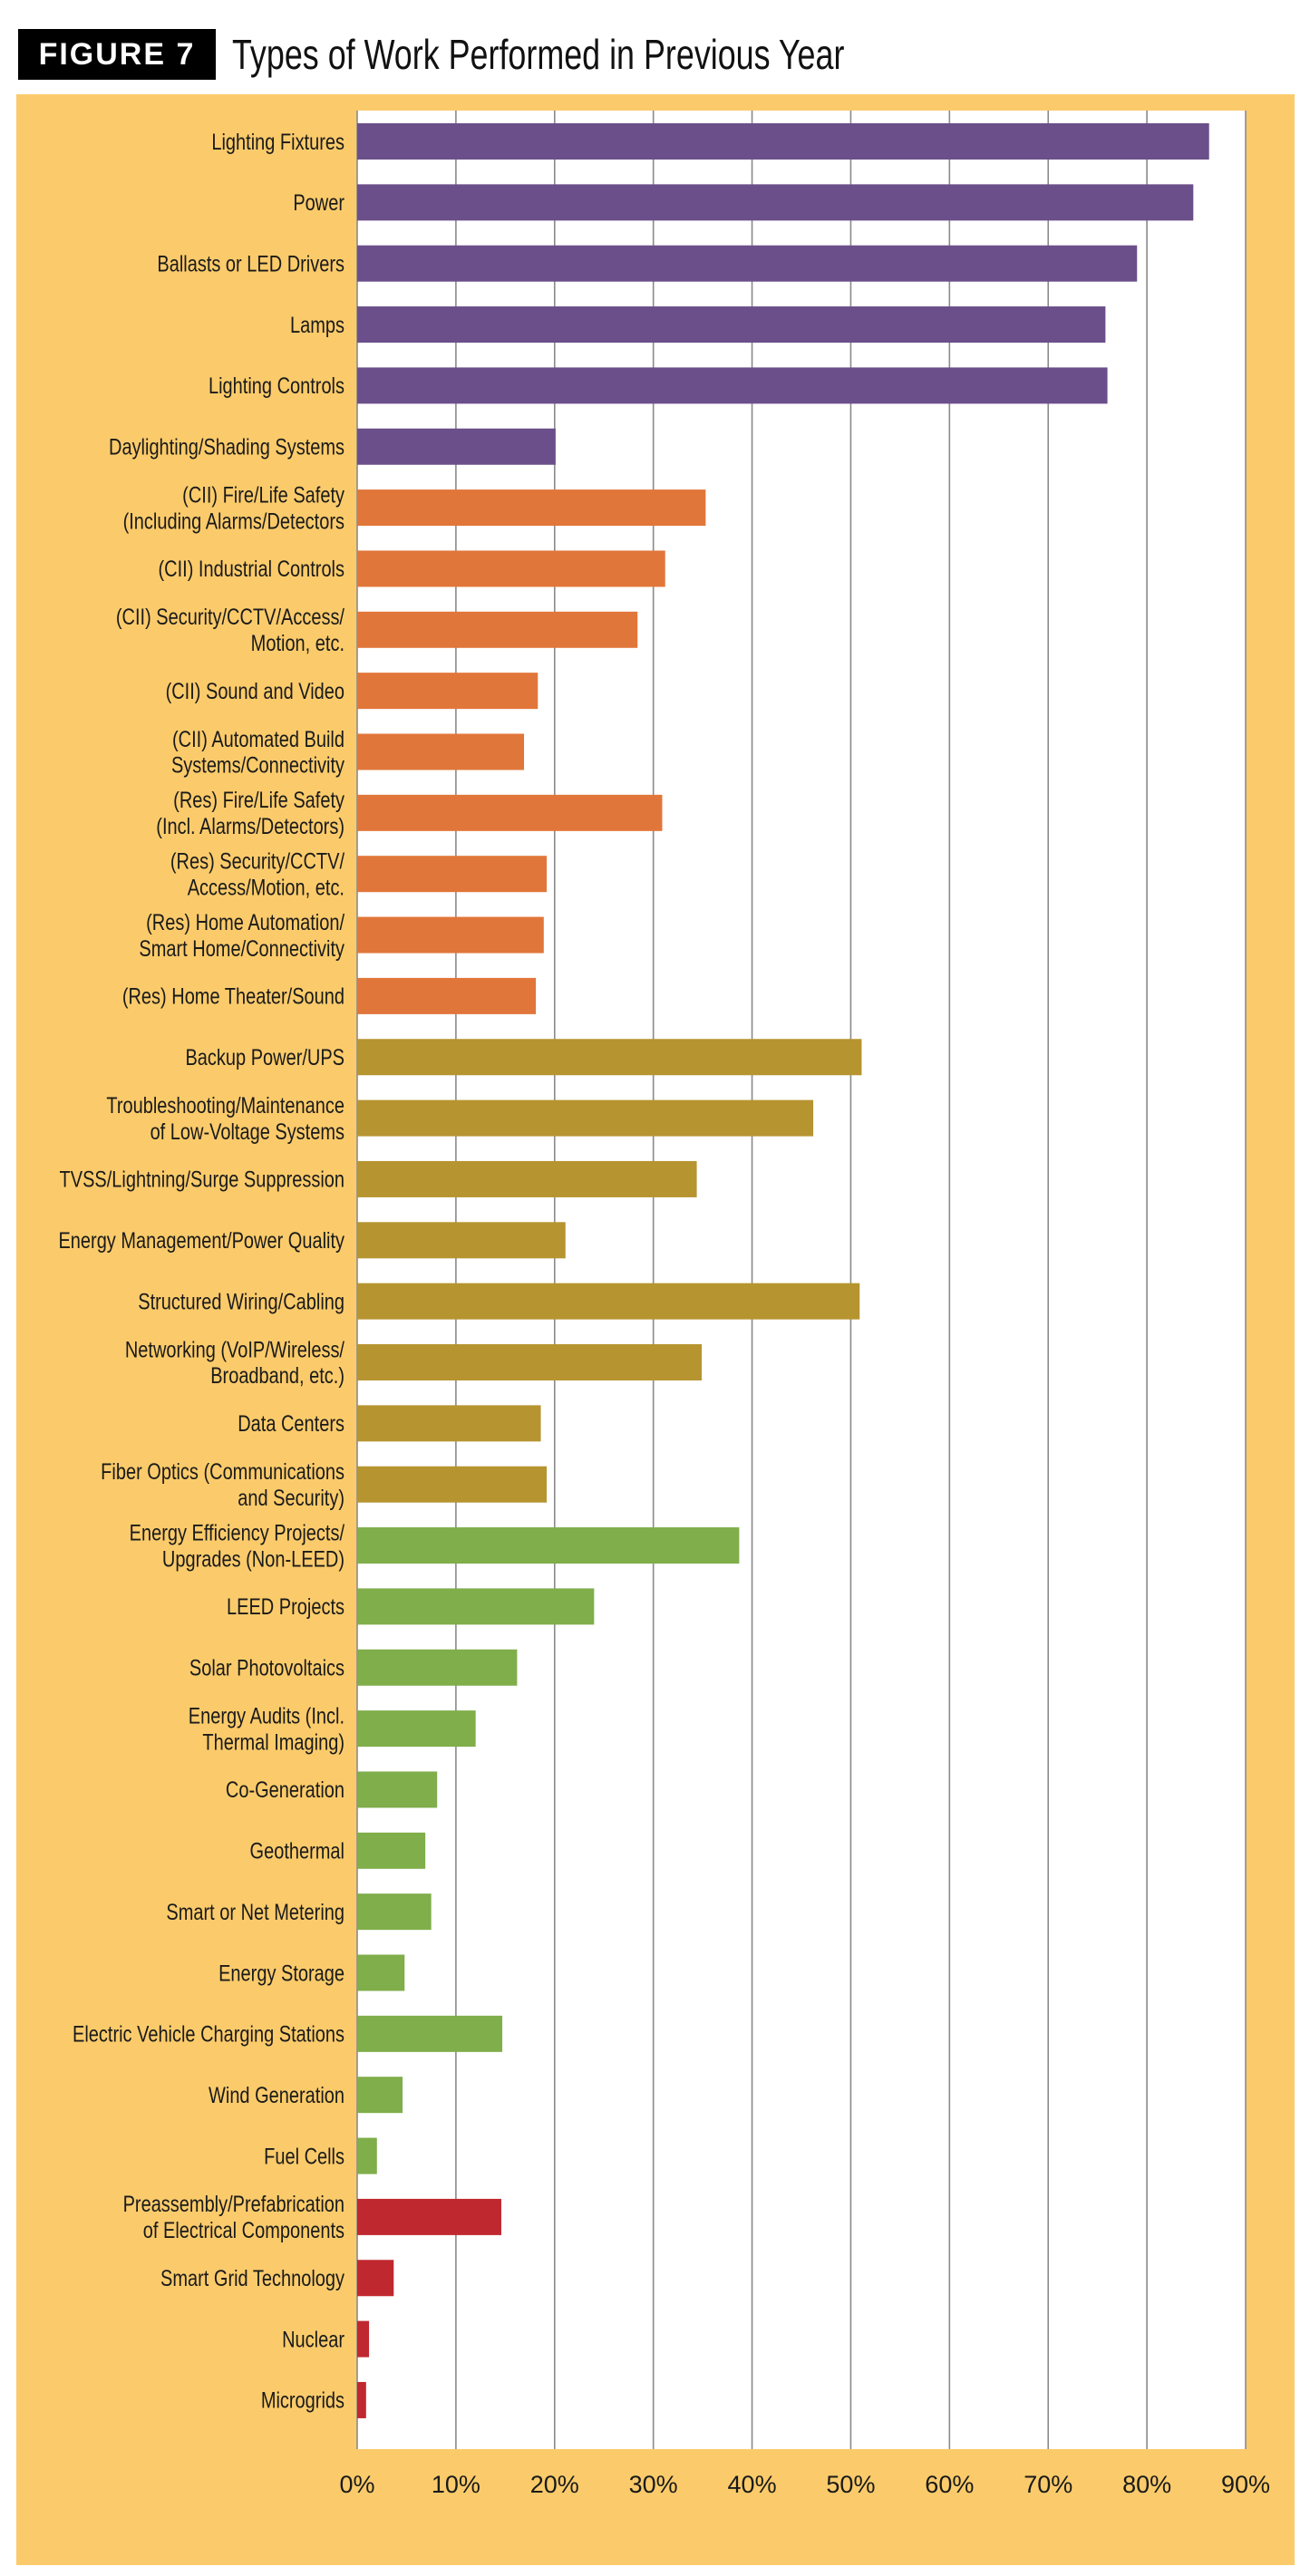  I want to click on category-label-line: Electric Vehicle Charging Stations, so click(208, 2035).